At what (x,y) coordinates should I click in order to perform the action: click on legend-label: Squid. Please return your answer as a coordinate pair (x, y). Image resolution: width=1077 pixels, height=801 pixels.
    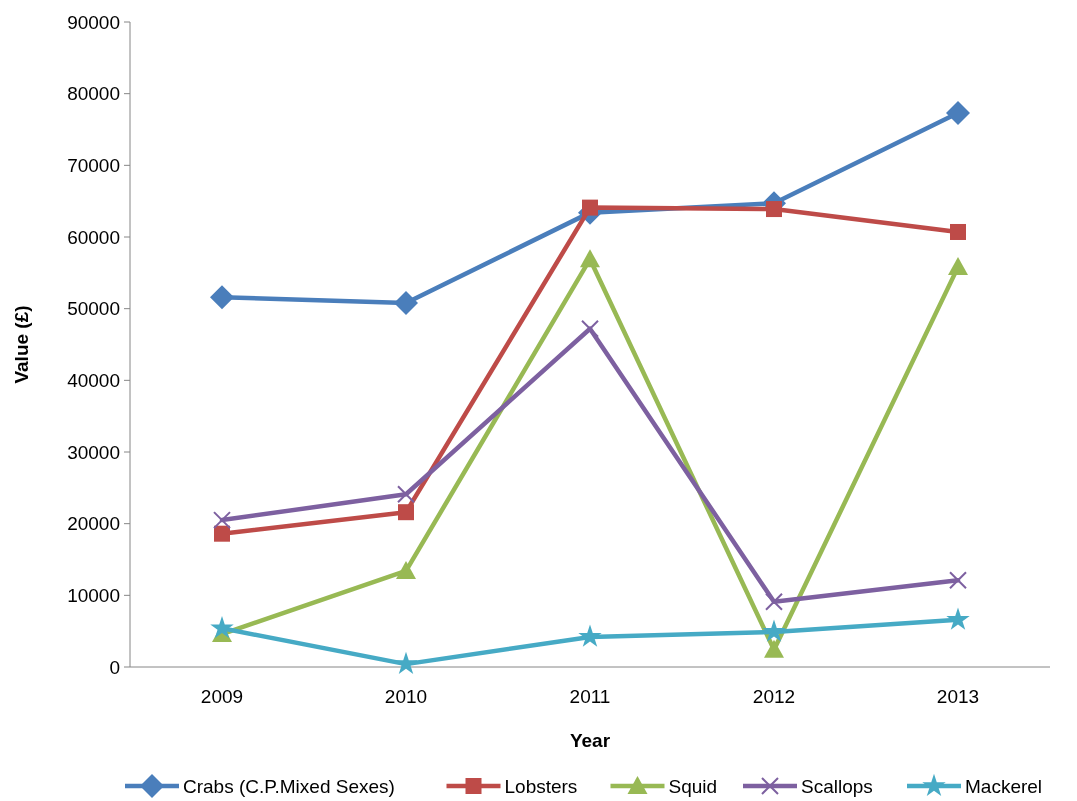
    Looking at the image, I should click on (693, 786).